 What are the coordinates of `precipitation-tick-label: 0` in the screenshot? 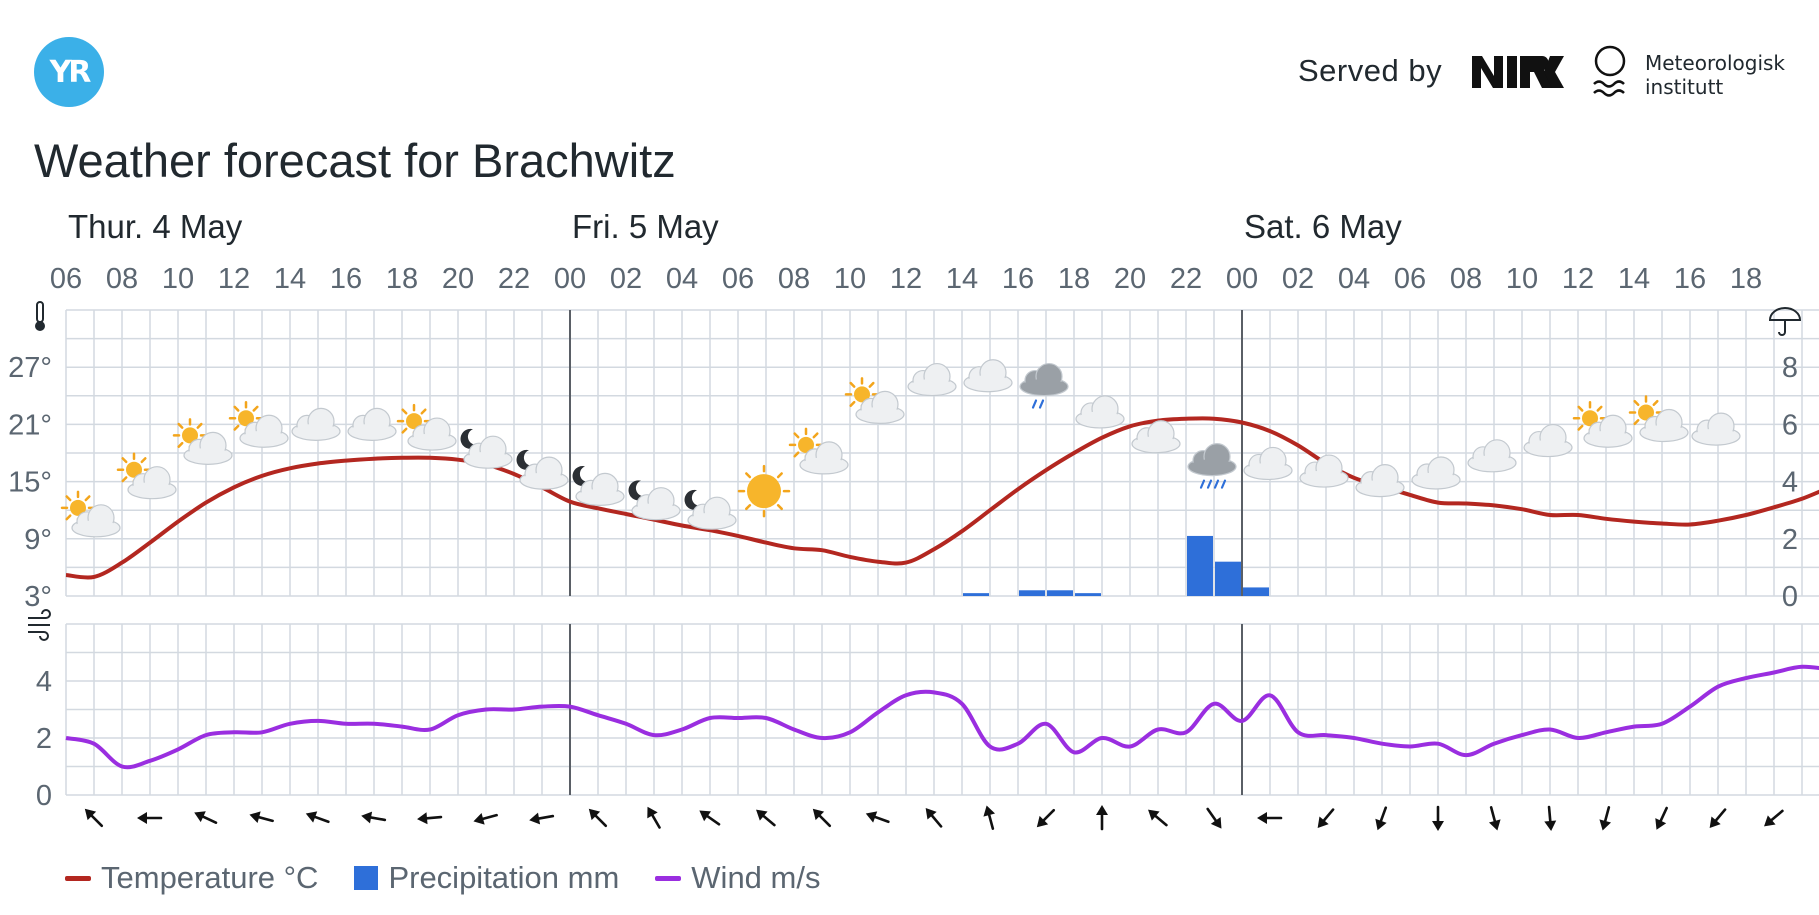 It's located at (1790, 597).